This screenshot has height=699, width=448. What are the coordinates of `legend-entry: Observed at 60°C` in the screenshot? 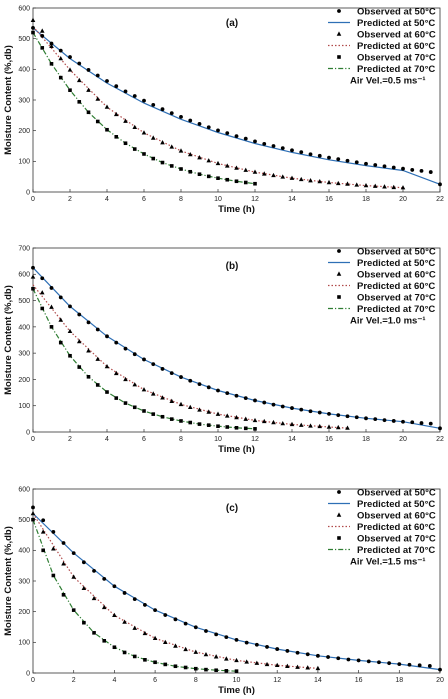 It's located at (396, 274).